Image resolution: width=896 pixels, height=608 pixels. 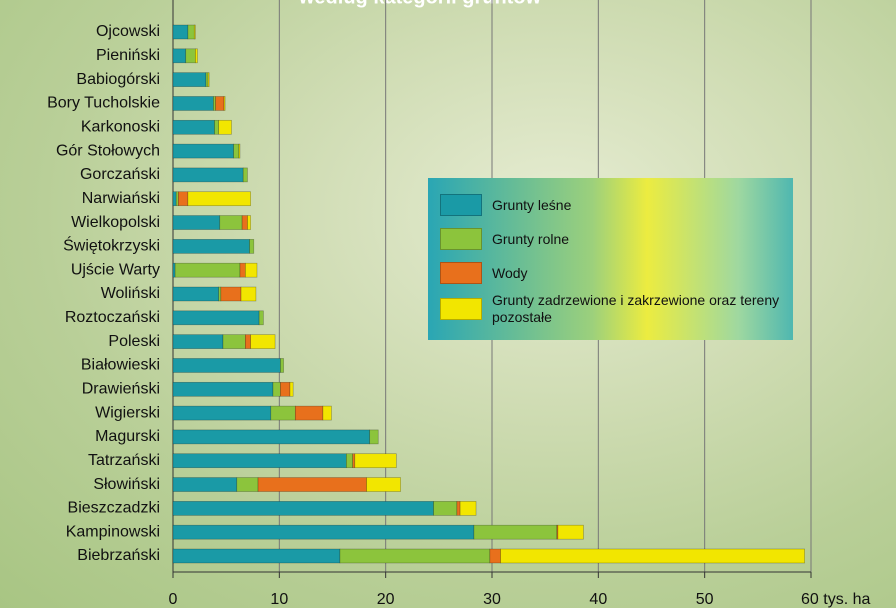 What do you see at coordinates (120, 365) in the screenshot?
I see `y-tick-label: Białowieski` at bounding box center [120, 365].